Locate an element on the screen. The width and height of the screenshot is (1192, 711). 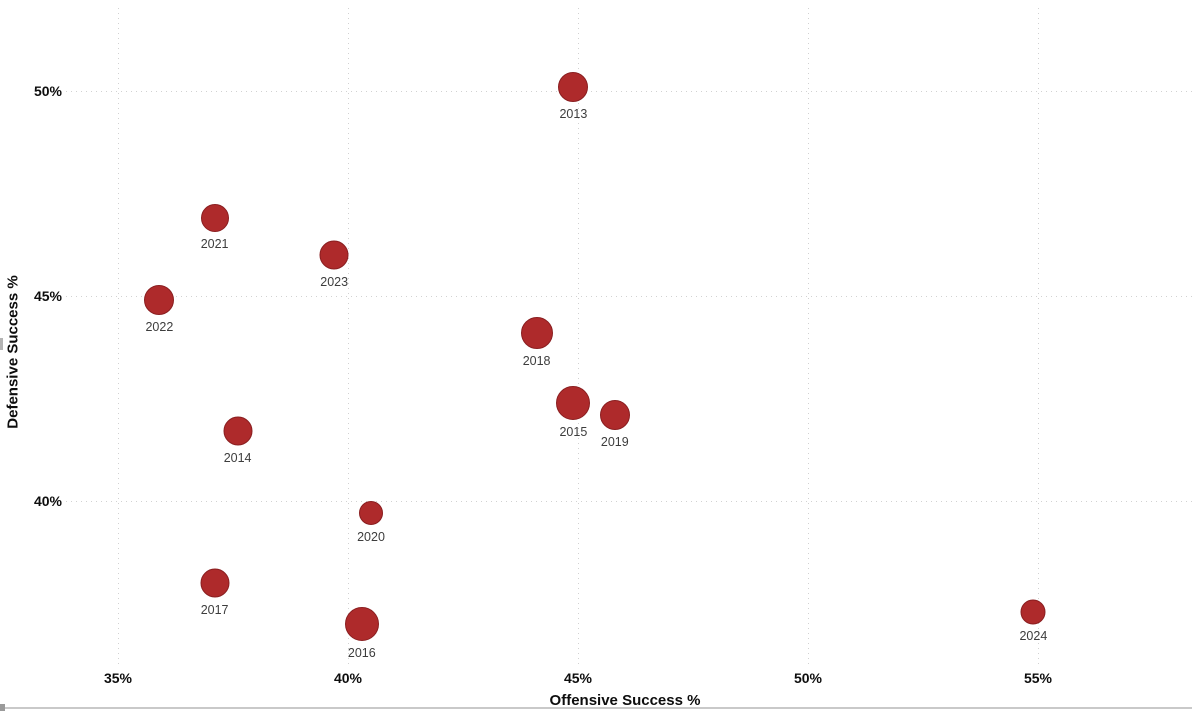
bubble-2023 is located at coordinates (334, 255).